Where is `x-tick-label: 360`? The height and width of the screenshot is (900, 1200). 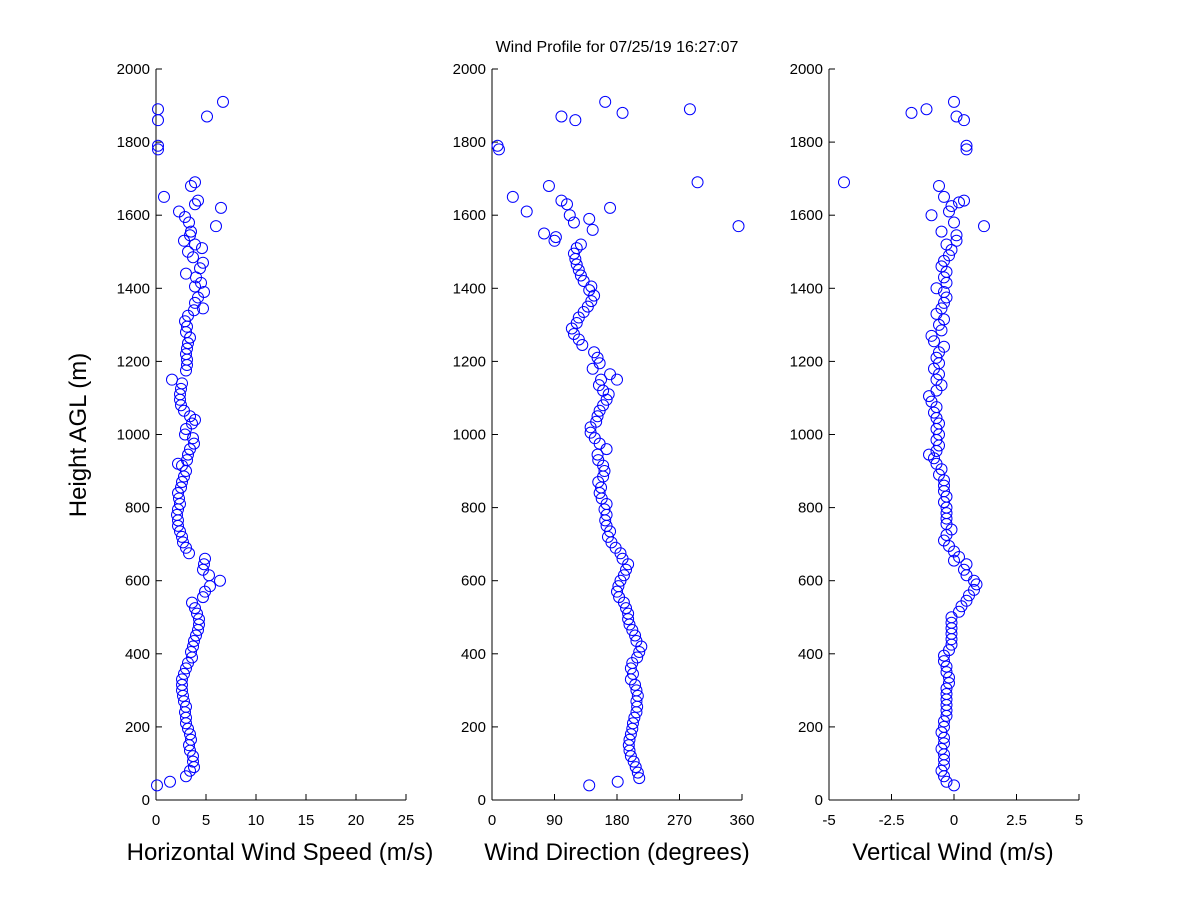
x-tick-label: 360 is located at coordinates (741, 820).